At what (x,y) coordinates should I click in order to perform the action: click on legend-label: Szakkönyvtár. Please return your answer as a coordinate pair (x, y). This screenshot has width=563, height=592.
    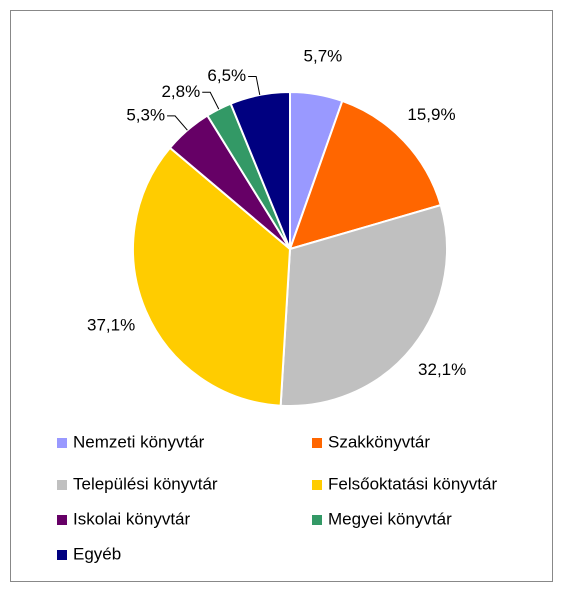
    Looking at the image, I should click on (379, 441).